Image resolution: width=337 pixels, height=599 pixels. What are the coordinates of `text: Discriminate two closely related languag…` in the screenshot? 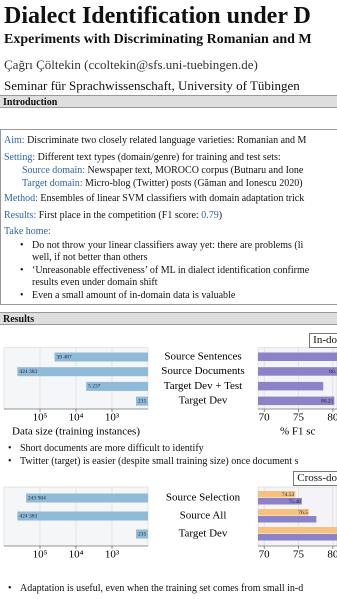 It's located at (167, 140).